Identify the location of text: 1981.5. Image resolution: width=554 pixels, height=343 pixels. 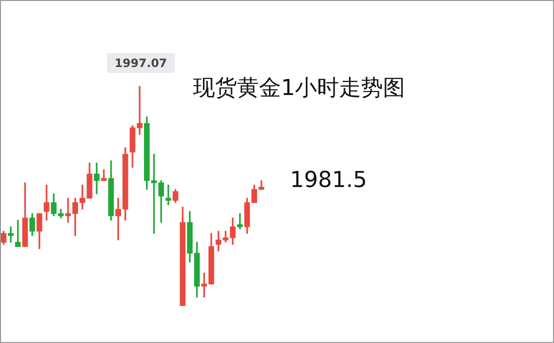
(328, 180).